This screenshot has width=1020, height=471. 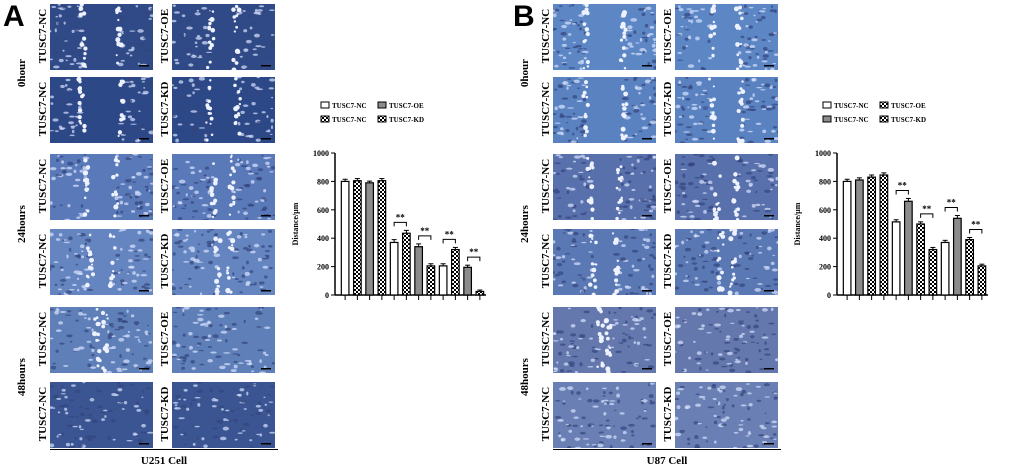 What do you see at coordinates (667, 449) in the screenshot?
I see `panel-b-baseline` at bounding box center [667, 449].